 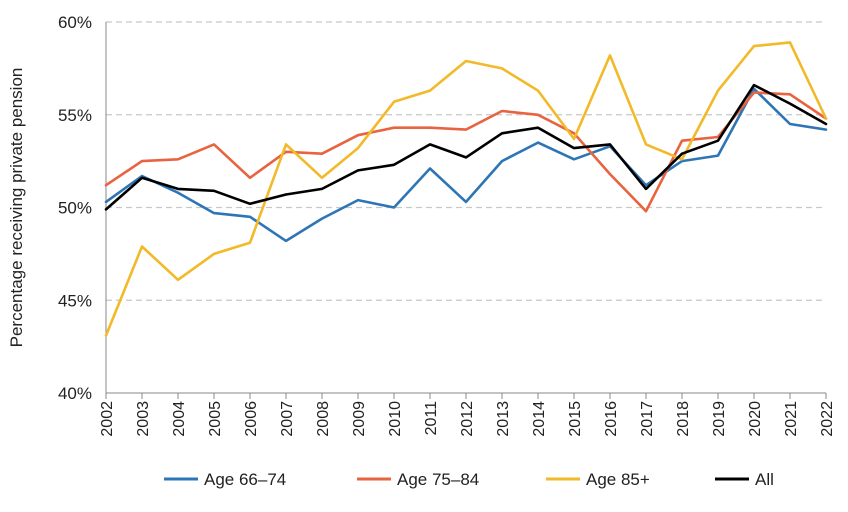 I want to click on x-tick-label: 2015, so click(x=575, y=419).